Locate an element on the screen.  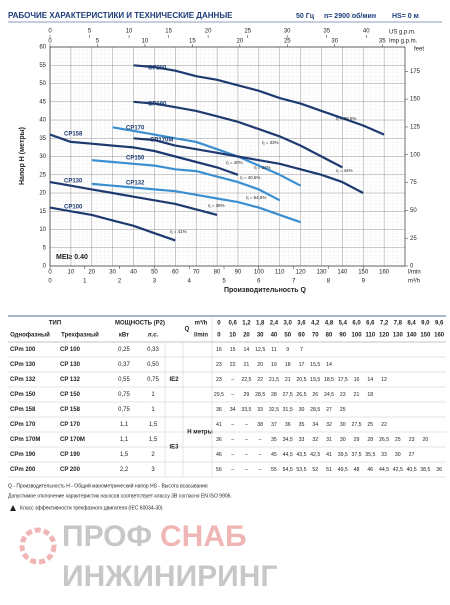
cell: 33 is located at coordinates (260, 410).